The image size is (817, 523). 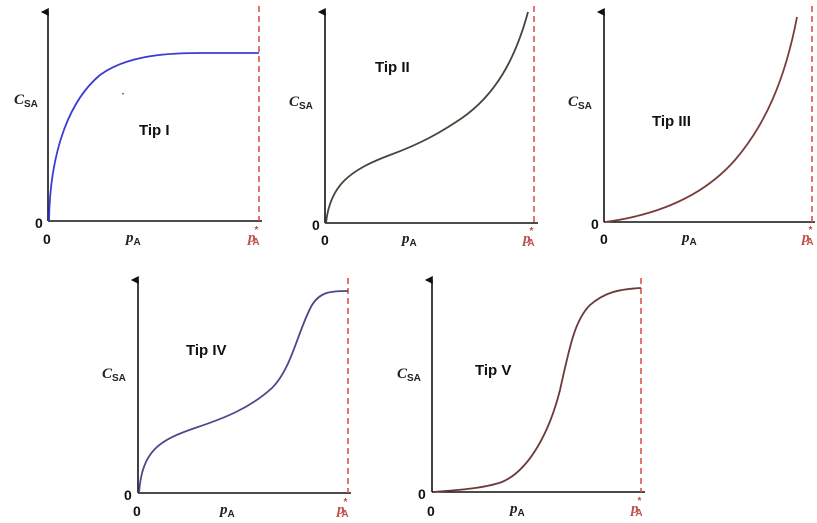 I want to click on panel-title: Tip III, so click(x=671, y=121).